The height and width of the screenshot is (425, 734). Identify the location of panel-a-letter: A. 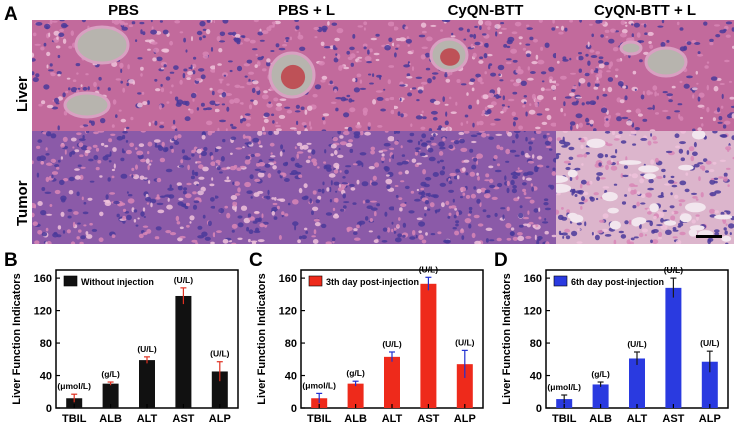
(11, 14).